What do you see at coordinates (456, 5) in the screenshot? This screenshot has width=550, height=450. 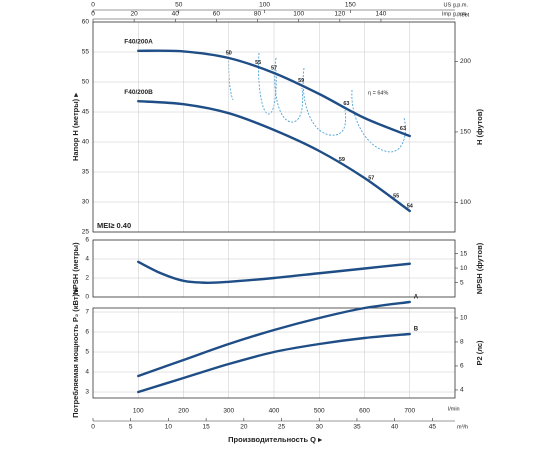 I see `axis-unit: US g.p.m.` at bounding box center [456, 5].